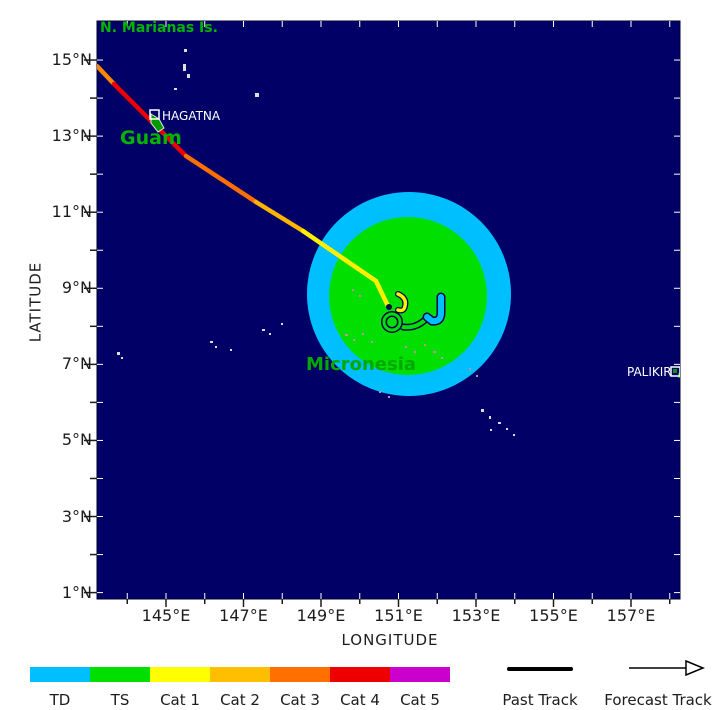 This screenshot has height=710, width=720. What do you see at coordinates (166, 615) in the screenshot?
I see `x-tick-label: 145°E` at bounding box center [166, 615].